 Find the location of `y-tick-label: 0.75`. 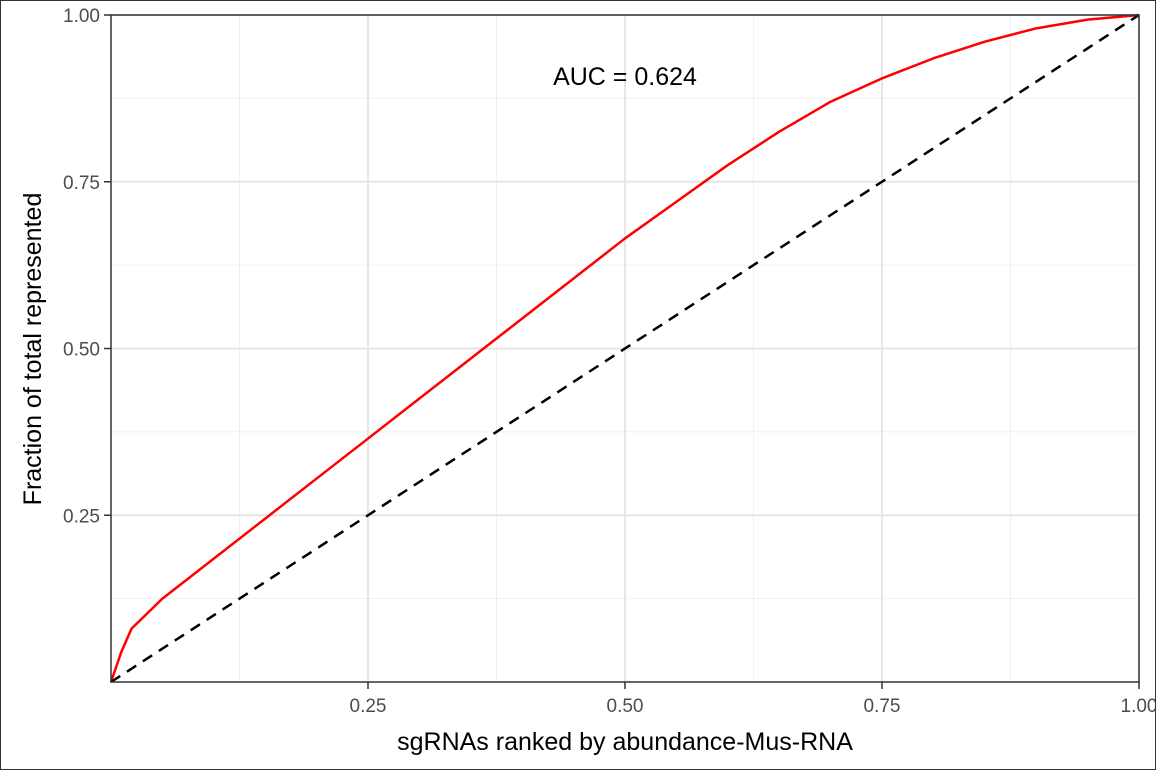

y-tick-label: 0.75 is located at coordinates (81, 183).